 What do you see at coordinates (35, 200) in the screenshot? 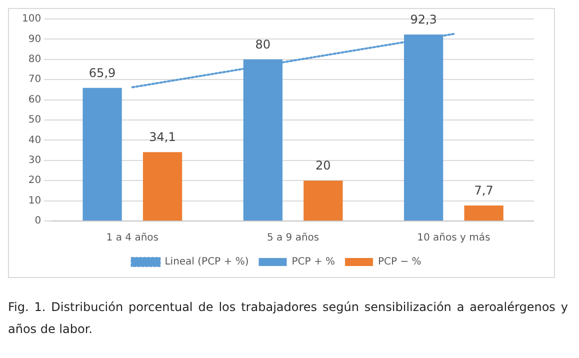
I see `y-tick-label: 10` at bounding box center [35, 200].